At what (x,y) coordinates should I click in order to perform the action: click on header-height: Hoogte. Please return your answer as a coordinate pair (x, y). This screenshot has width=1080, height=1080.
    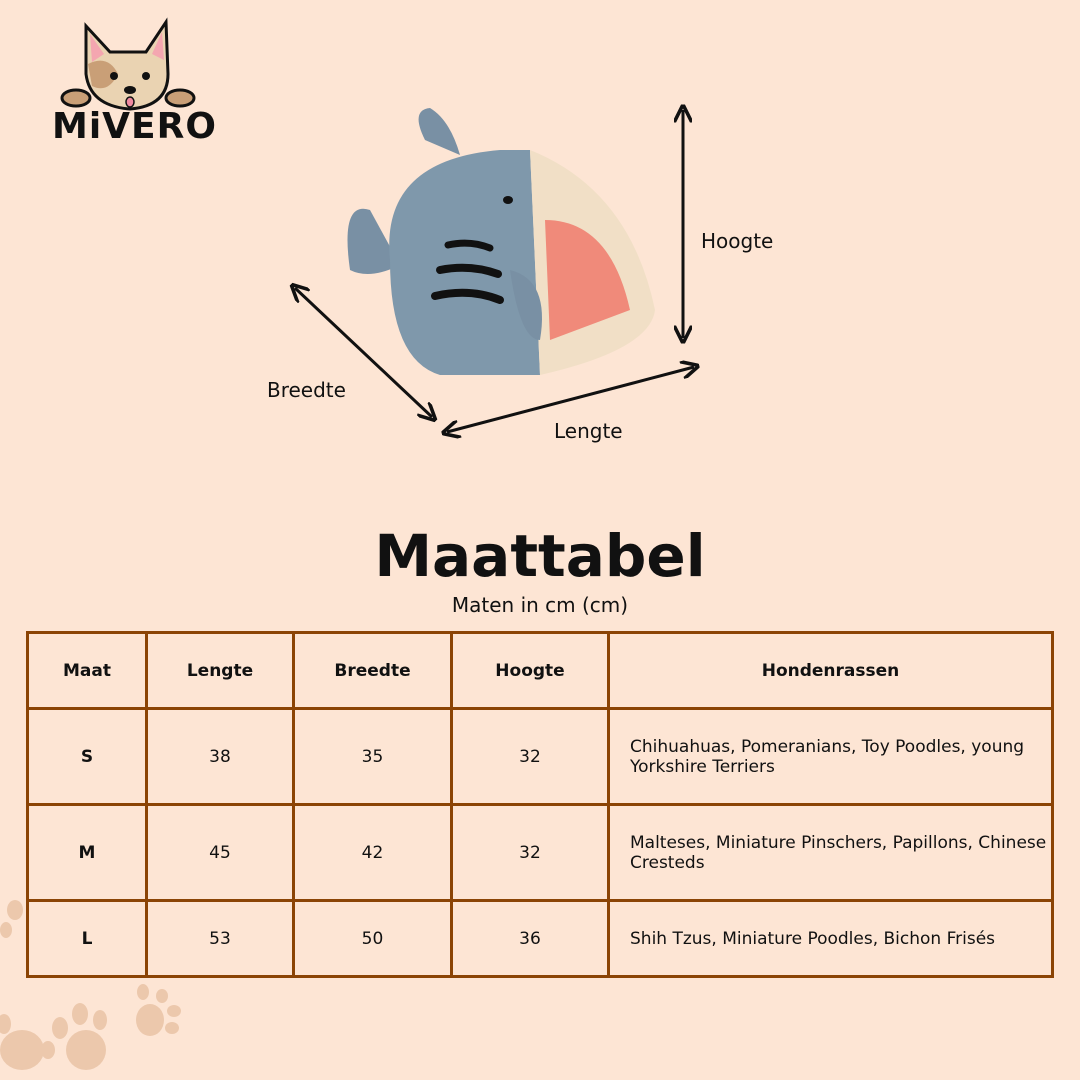
    Looking at the image, I should click on (530, 670).